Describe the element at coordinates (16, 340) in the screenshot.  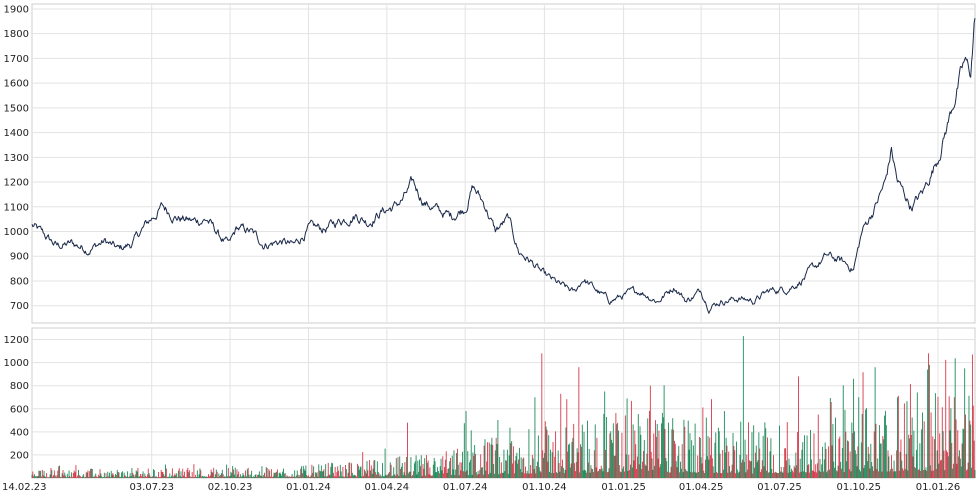
I see `volume-y-tick-label: 1200` at that location.